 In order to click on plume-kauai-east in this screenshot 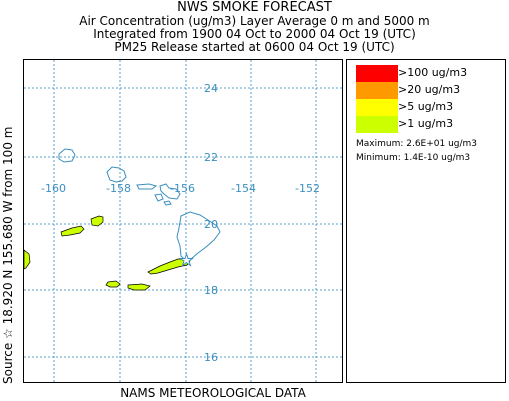, I will do `click(97, 221)`.